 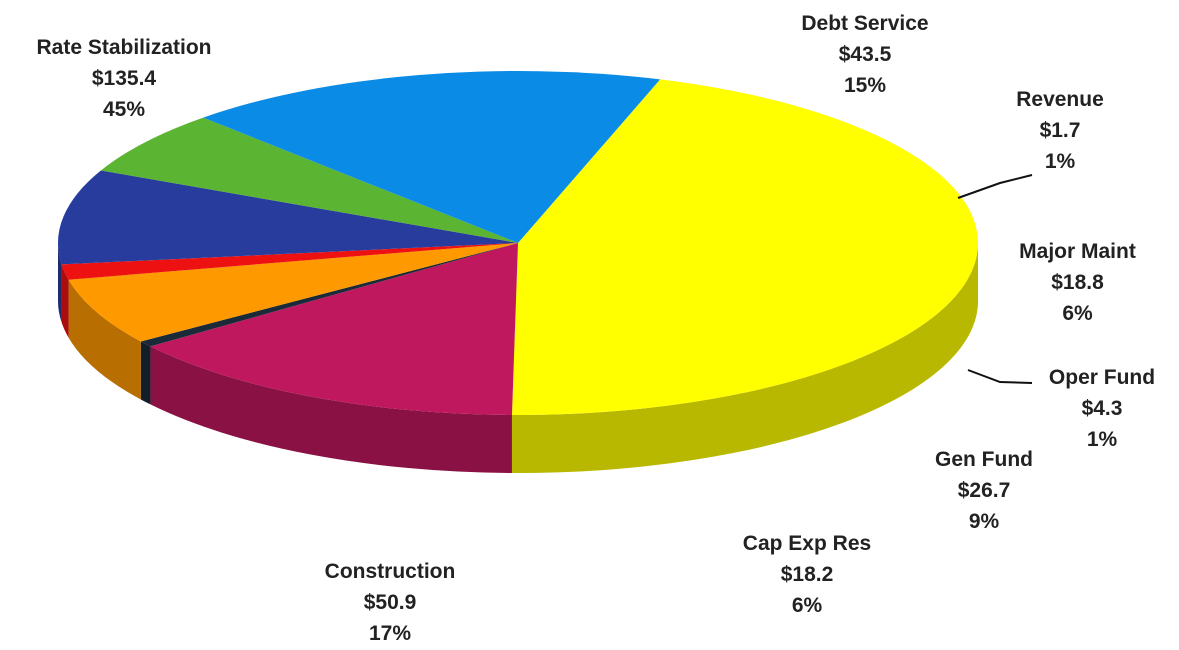 I want to click on slice-value: $50.9, so click(x=390, y=602).